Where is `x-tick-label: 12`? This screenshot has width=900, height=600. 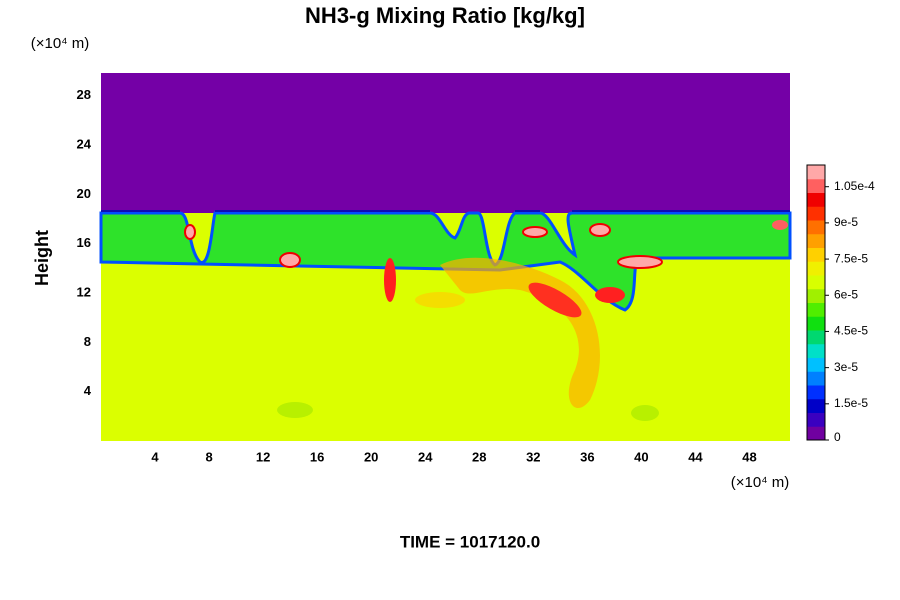
x-tick-label: 12 is located at coordinates (263, 456).